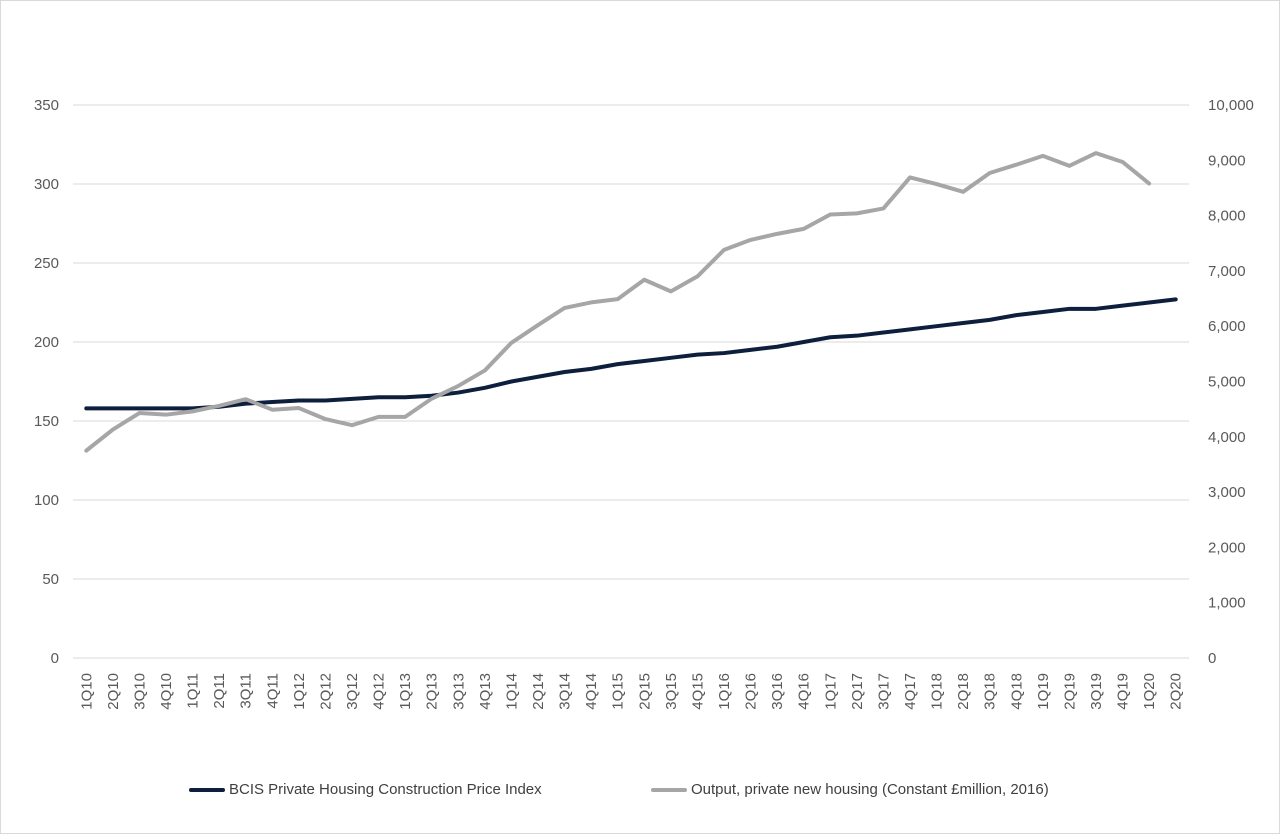 Image resolution: width=1280 pixels, height=835 pixels. I want to click on x-tick-label: 2Q19, so click(1069, 691).